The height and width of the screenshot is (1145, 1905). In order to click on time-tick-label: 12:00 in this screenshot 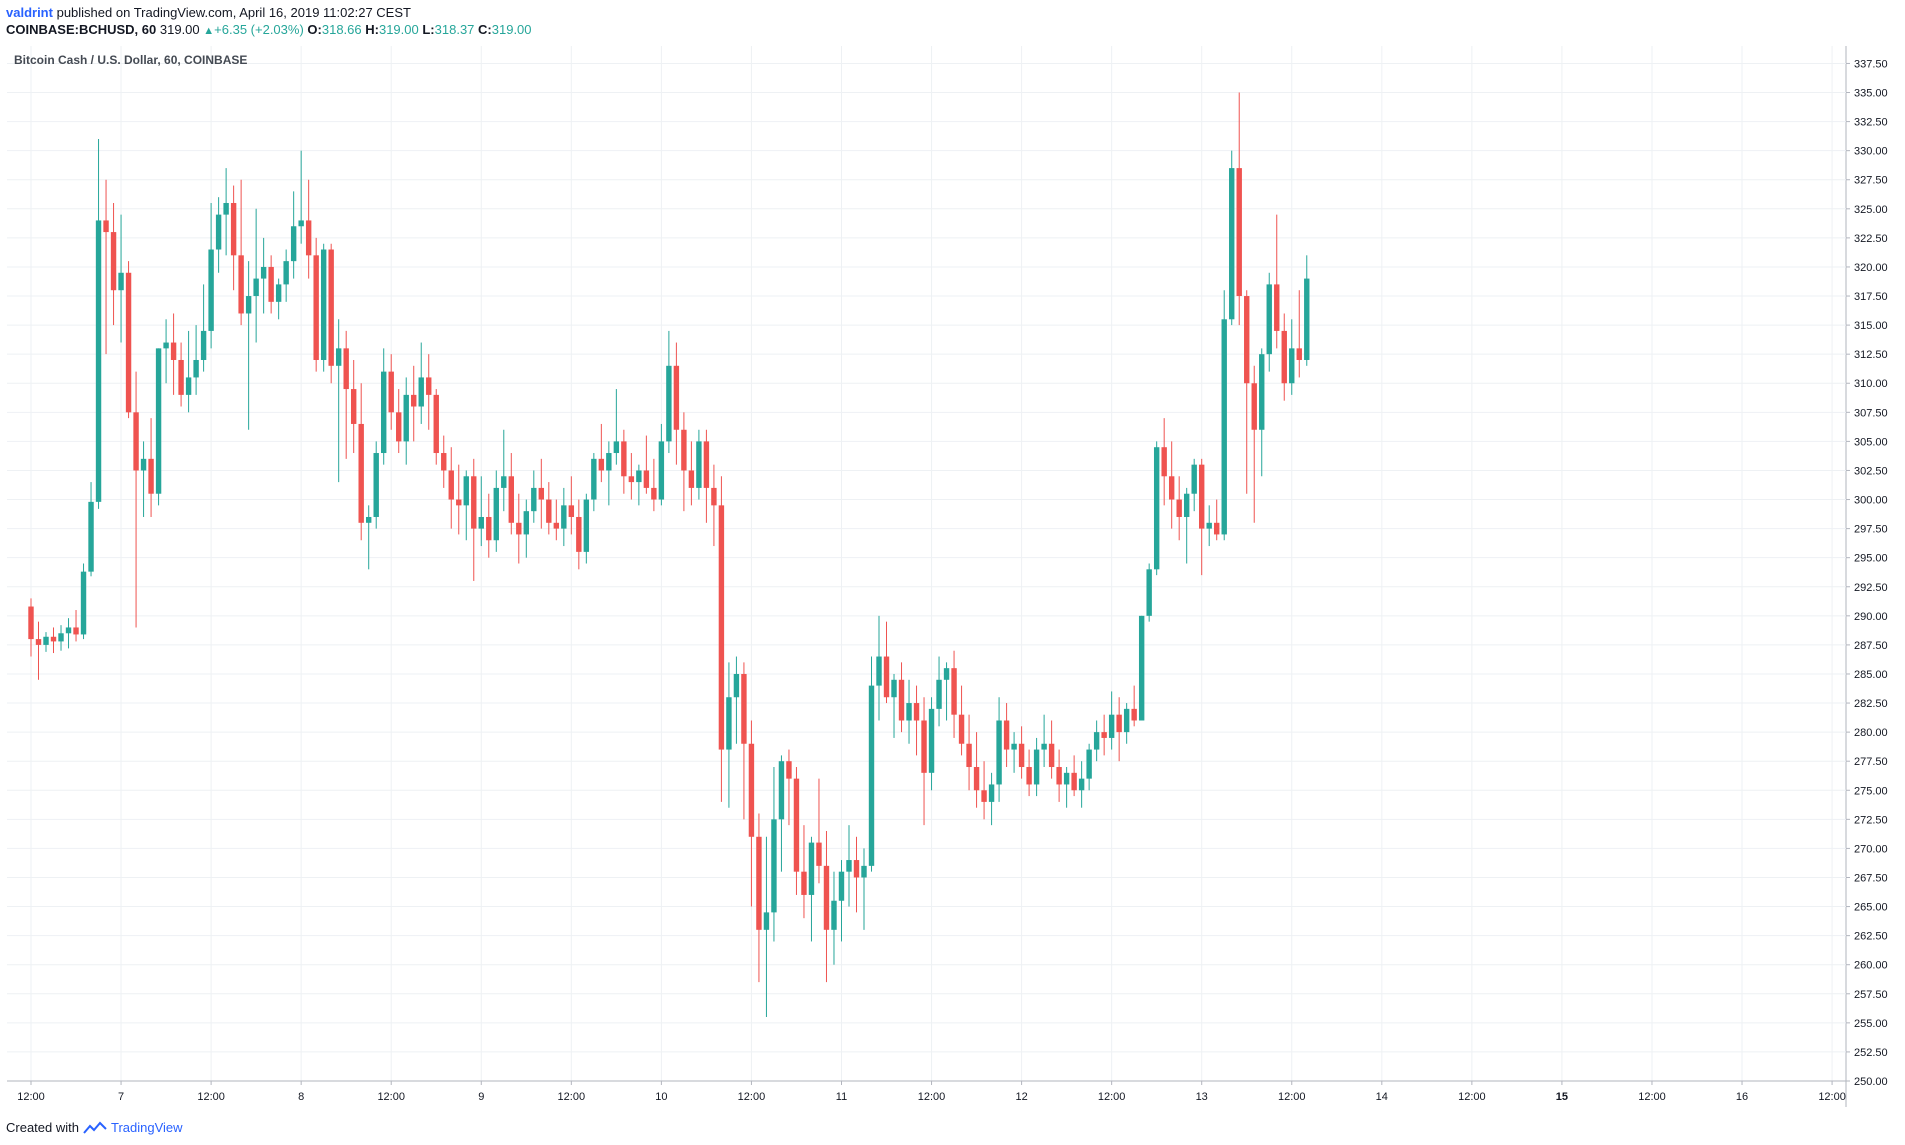, I will do `click(1472, 1097)`.